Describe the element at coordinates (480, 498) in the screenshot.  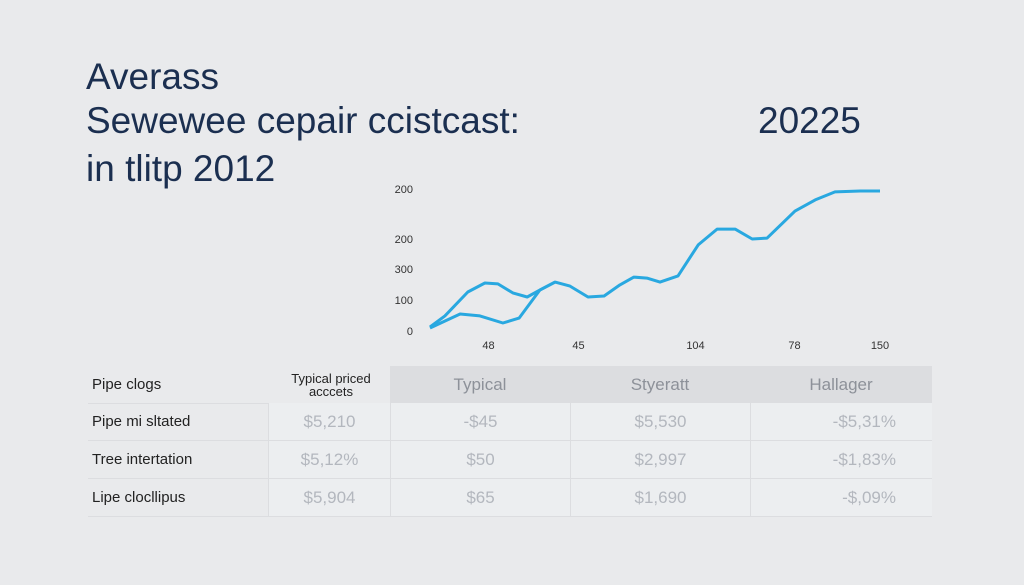
I see `table-cell: $65` at that location.